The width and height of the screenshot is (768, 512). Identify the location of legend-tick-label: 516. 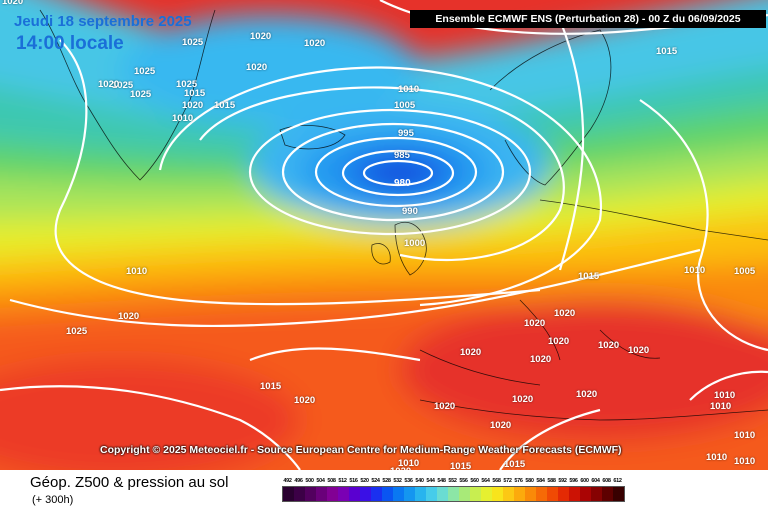
(353, 481).